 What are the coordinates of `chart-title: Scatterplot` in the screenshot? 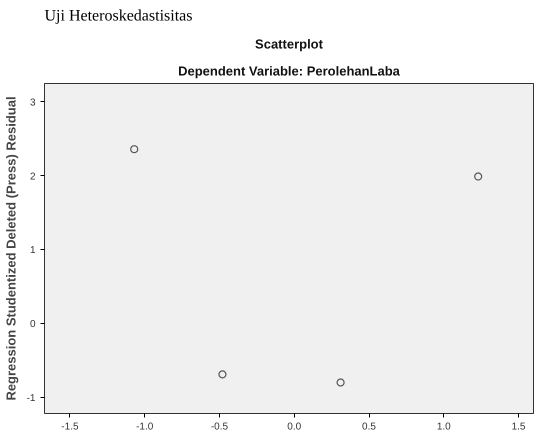 It's located at (289, 44).